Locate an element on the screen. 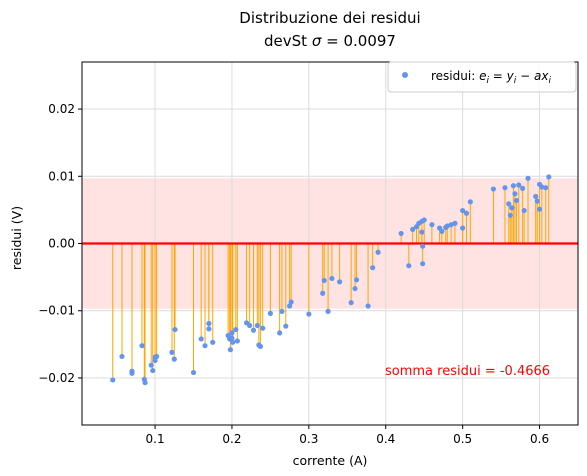  y-tick-label: 0.02 is located at coordinates (61, 109).